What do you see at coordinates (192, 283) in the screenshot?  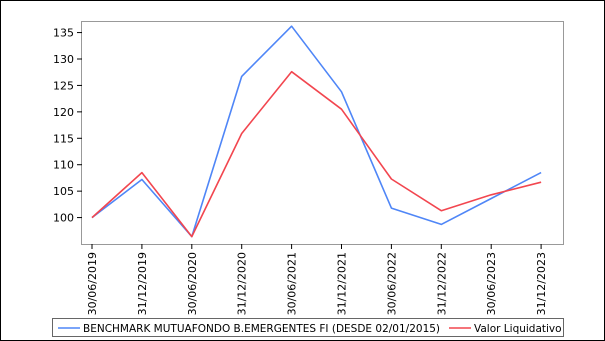 I see `x-tick-label: 30/06/2020` at bounding box center [192, 283].